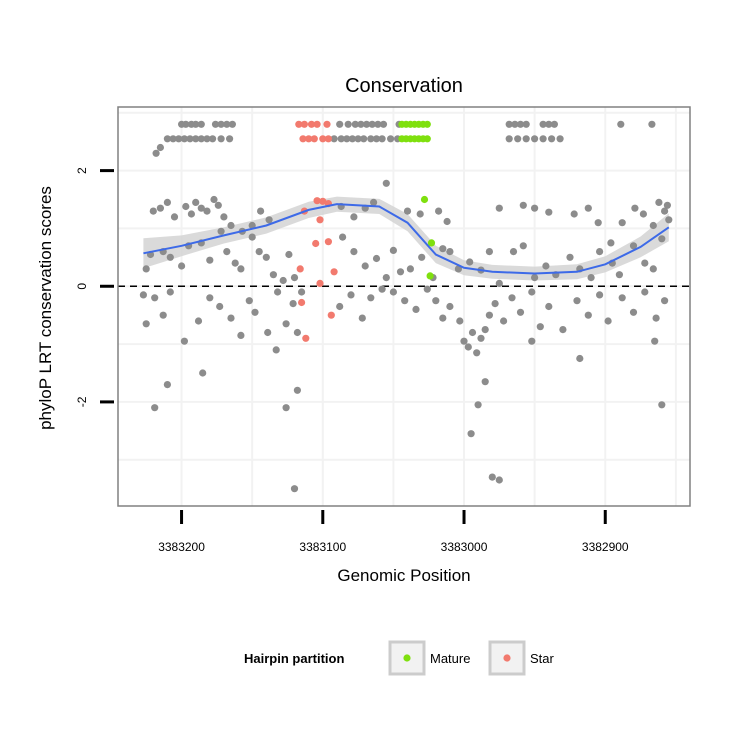  I want to click on legend-marker-mature, so click(407, 658).